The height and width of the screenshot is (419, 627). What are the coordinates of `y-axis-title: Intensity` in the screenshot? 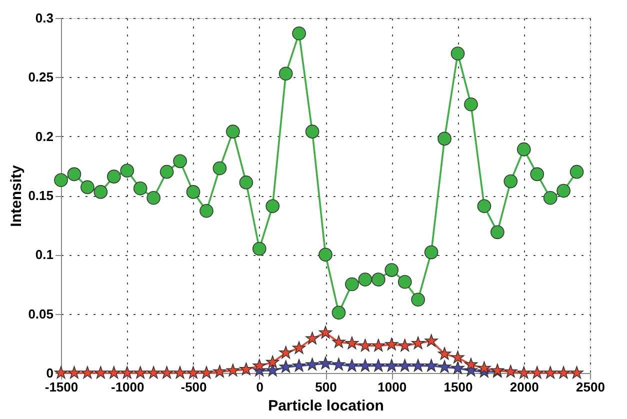 It's located at (17, 195).